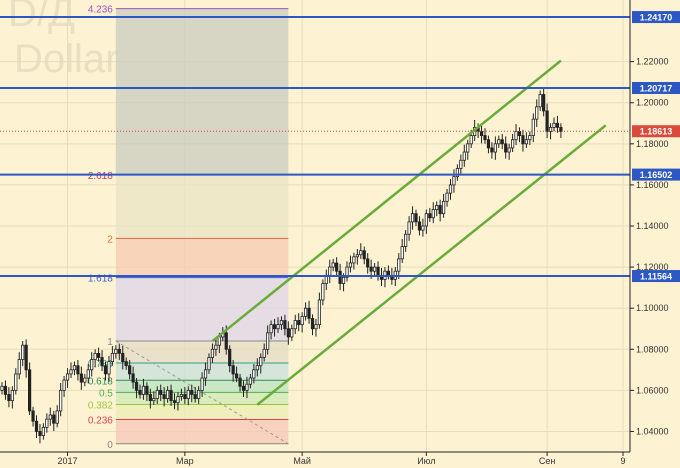  I want to click on level-badge-label: 1.24170, so click(656, 18).